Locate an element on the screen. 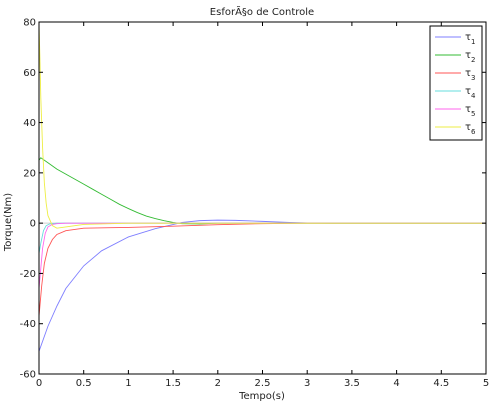  x-tick-label: 0 is located at coordinates (39, 383).